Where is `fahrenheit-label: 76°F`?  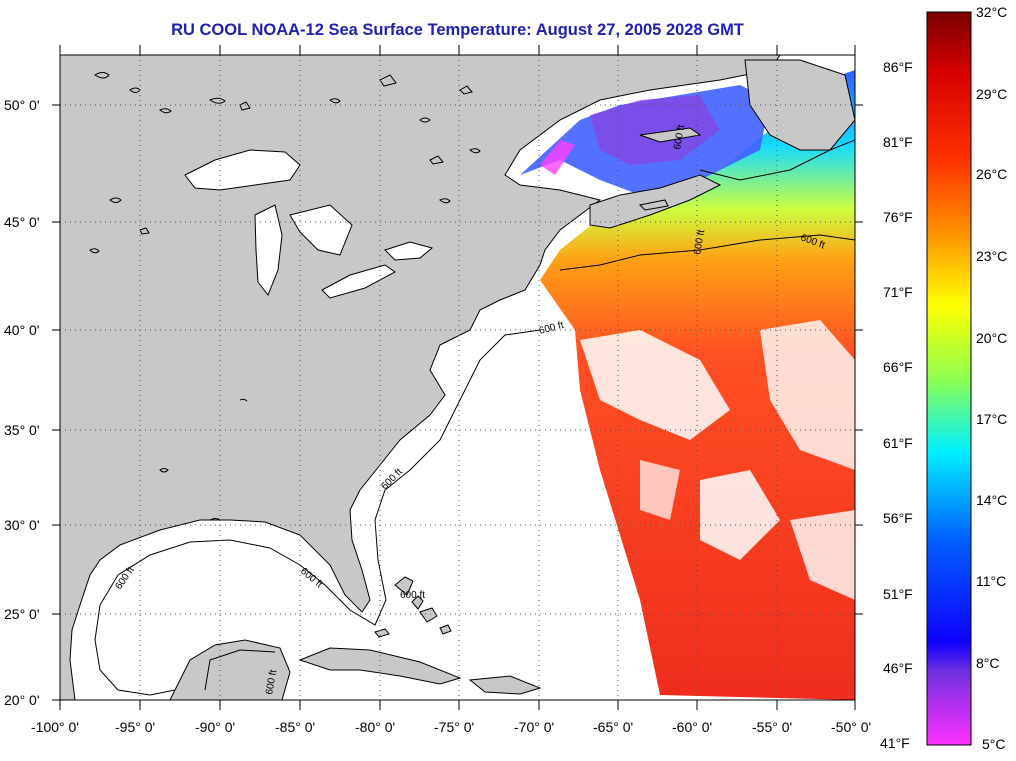 fahrenheit-label: 76°F is located at coordinates (898, 217).